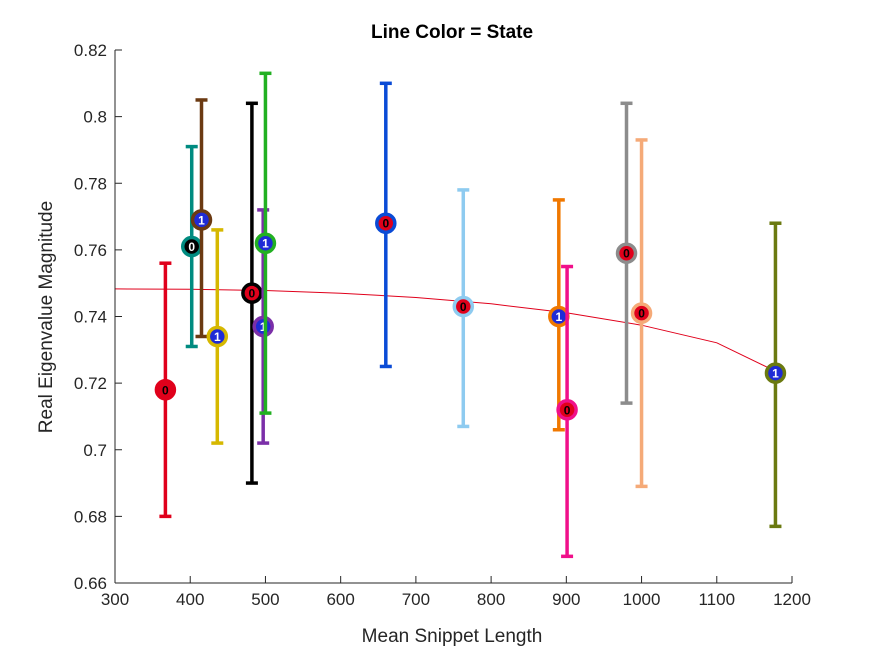 The image size is (875, 656). I want to click on x-axis-label: Mean Snippet Length, so click(452, 636).